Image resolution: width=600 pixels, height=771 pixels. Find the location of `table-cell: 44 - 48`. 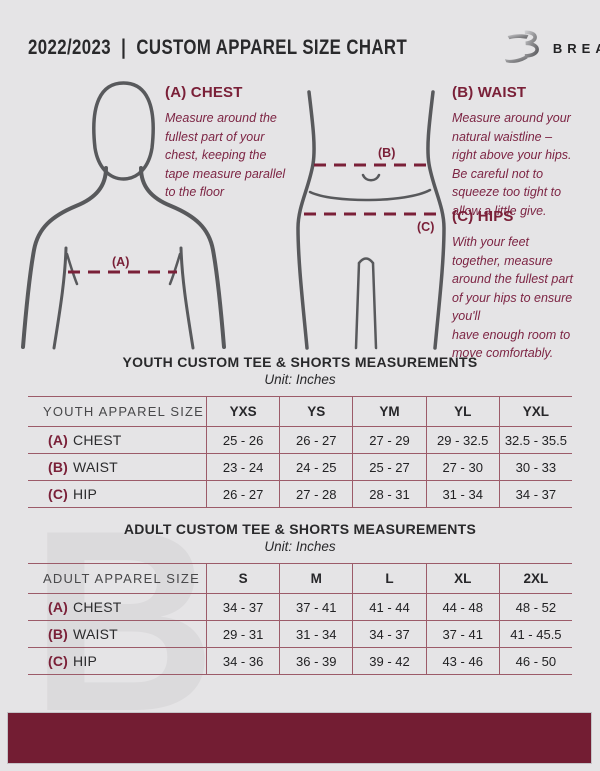

table-cell: 44 - 48 is located at coordinates (462, 607).